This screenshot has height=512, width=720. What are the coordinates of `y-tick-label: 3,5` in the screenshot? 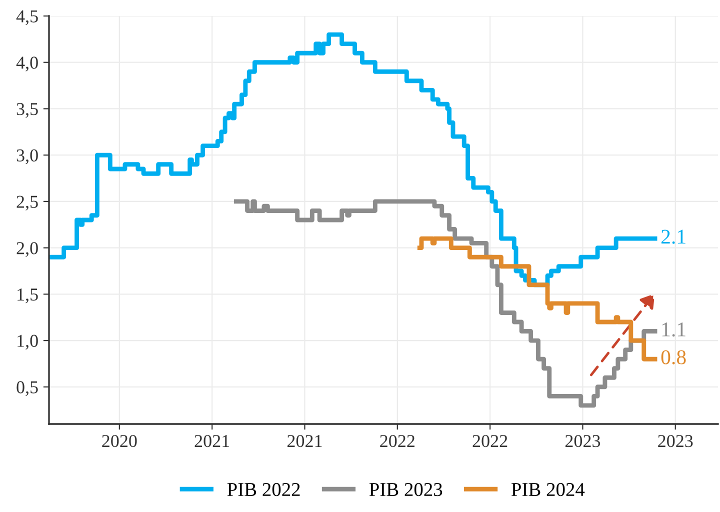 It's located at (27, 110).